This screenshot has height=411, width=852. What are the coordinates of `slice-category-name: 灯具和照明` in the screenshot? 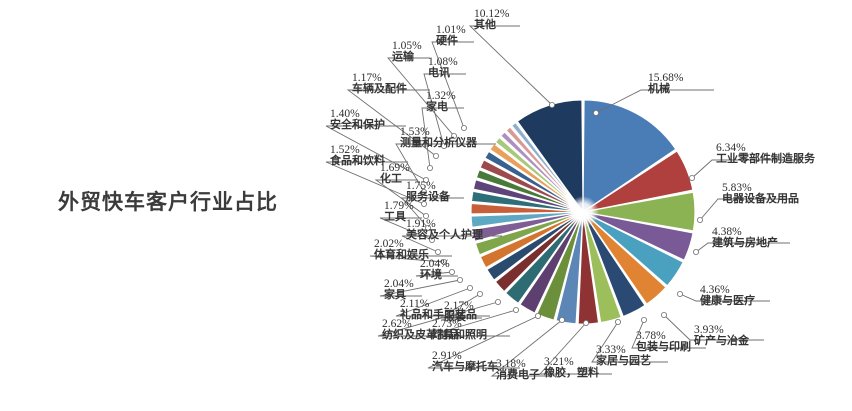 It's located at (459, 335).